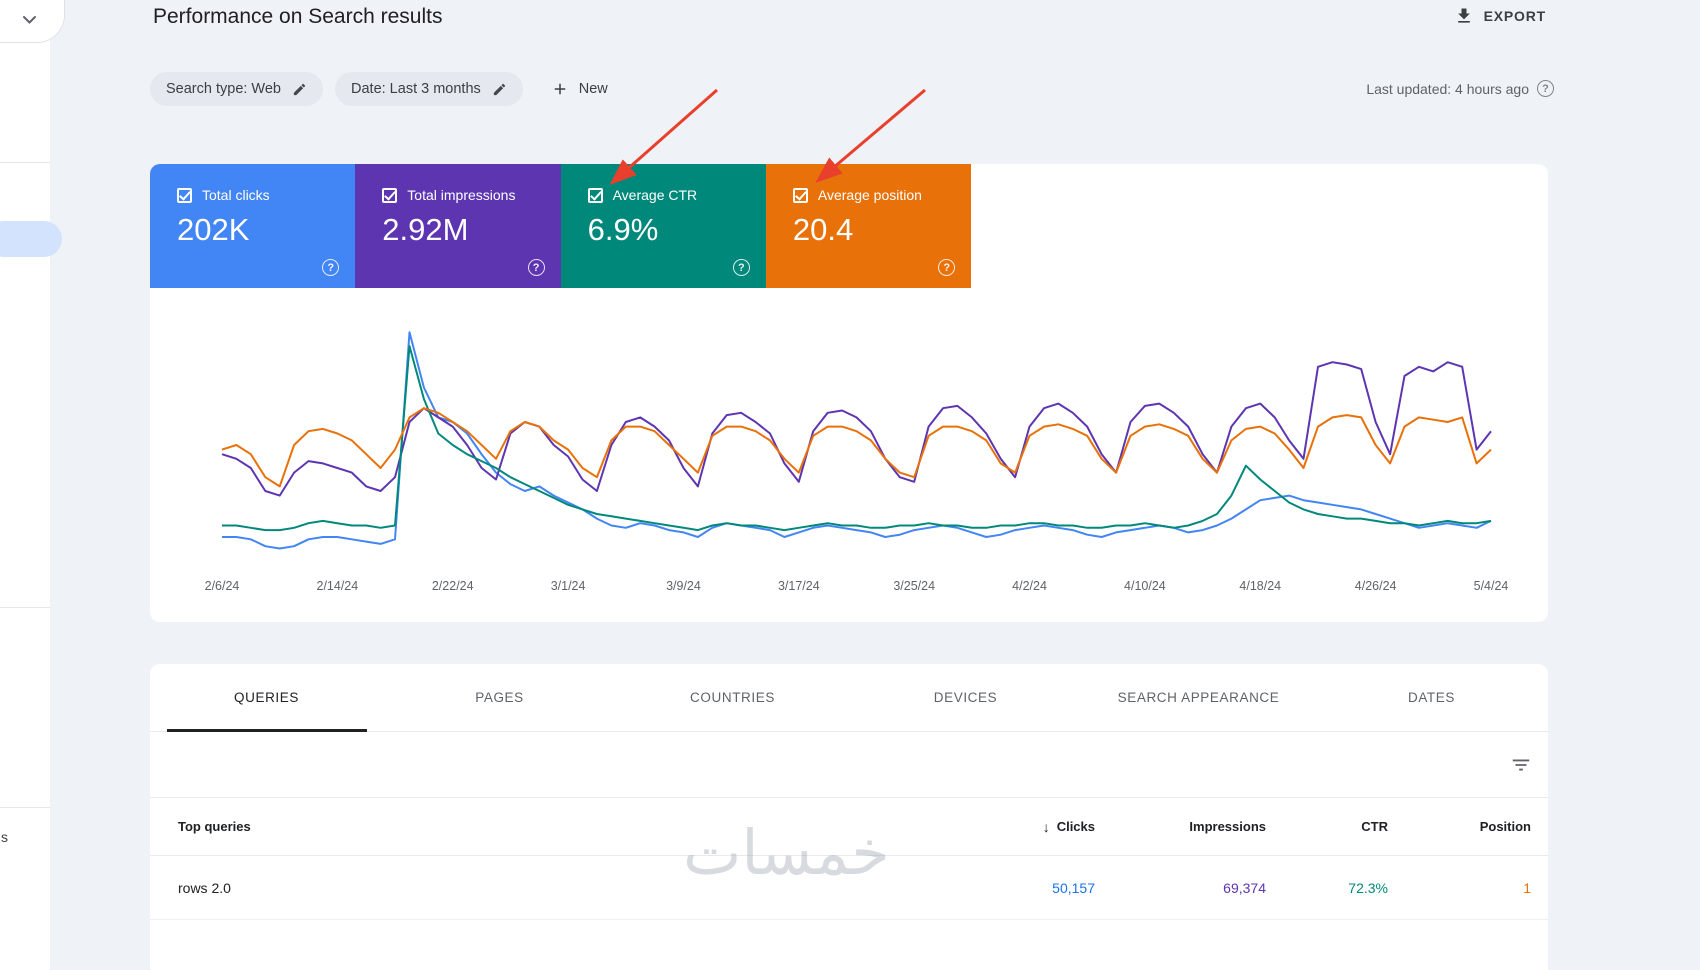  I want to click on filter-list-icon, so click(1521, 765).